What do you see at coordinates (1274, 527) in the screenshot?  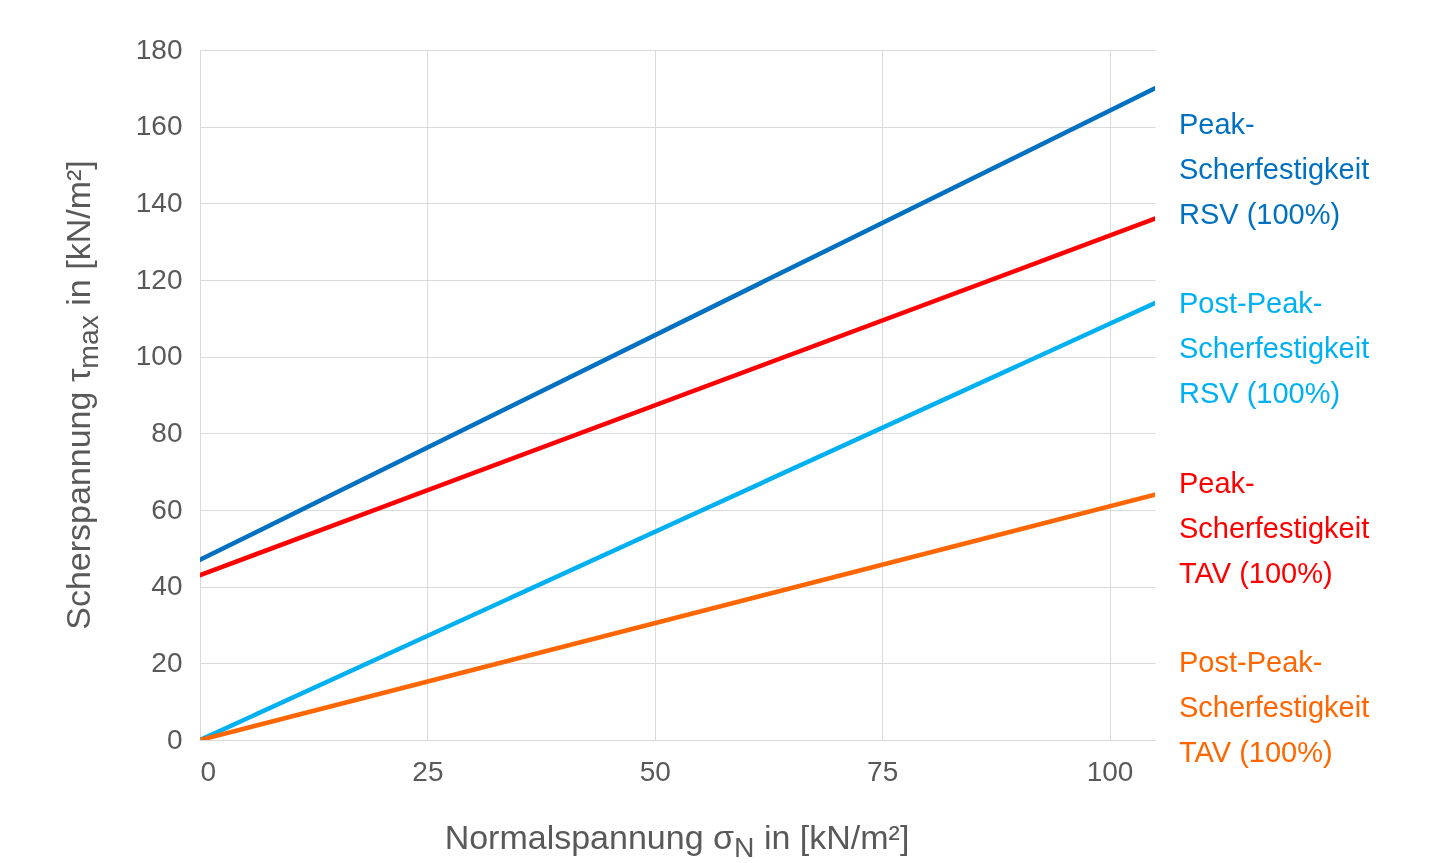 I see `text: Peak-Scherfestigkeit TAV (100%)` at bounding box center [1274, 527].